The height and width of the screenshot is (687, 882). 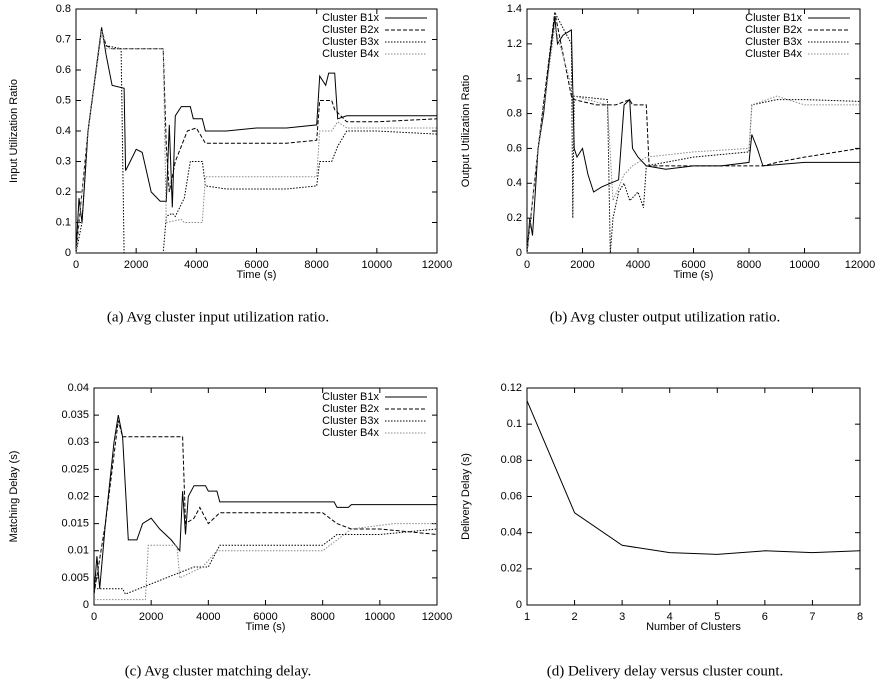 I want to click on x-tick-label: 6, so click(x=765, y=617).